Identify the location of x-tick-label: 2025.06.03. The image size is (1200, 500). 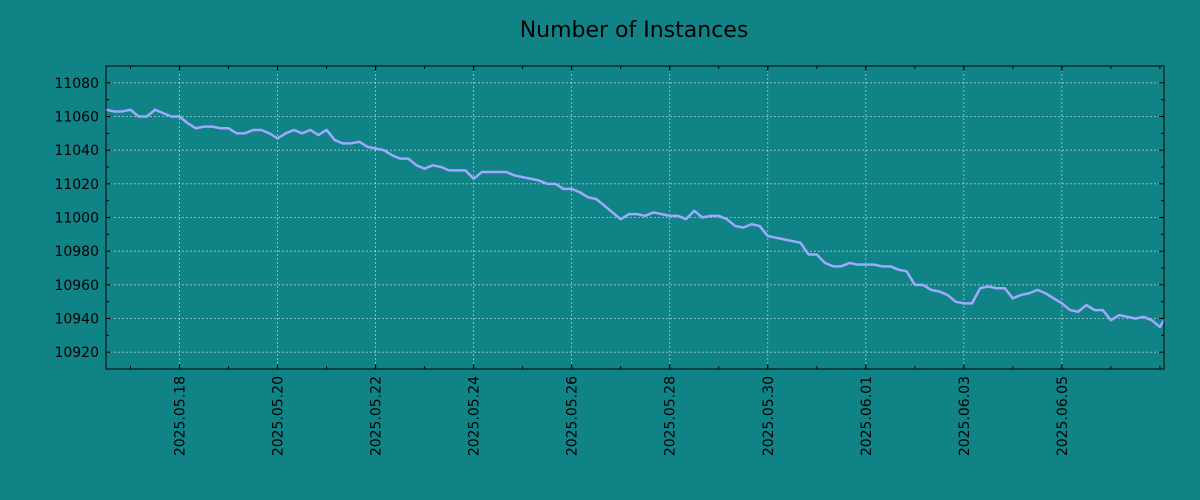
(965, 416).